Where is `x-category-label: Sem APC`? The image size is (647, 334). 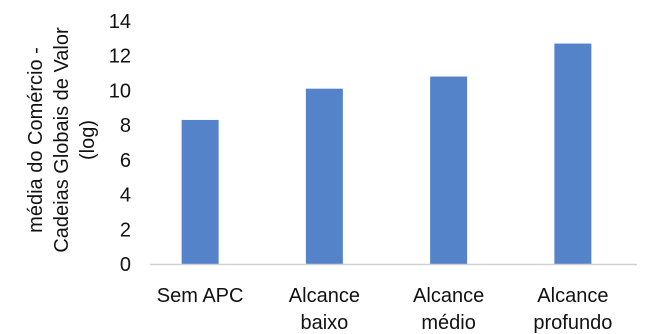 x-category-label: Sem APC is located at coordinates (200, 296).